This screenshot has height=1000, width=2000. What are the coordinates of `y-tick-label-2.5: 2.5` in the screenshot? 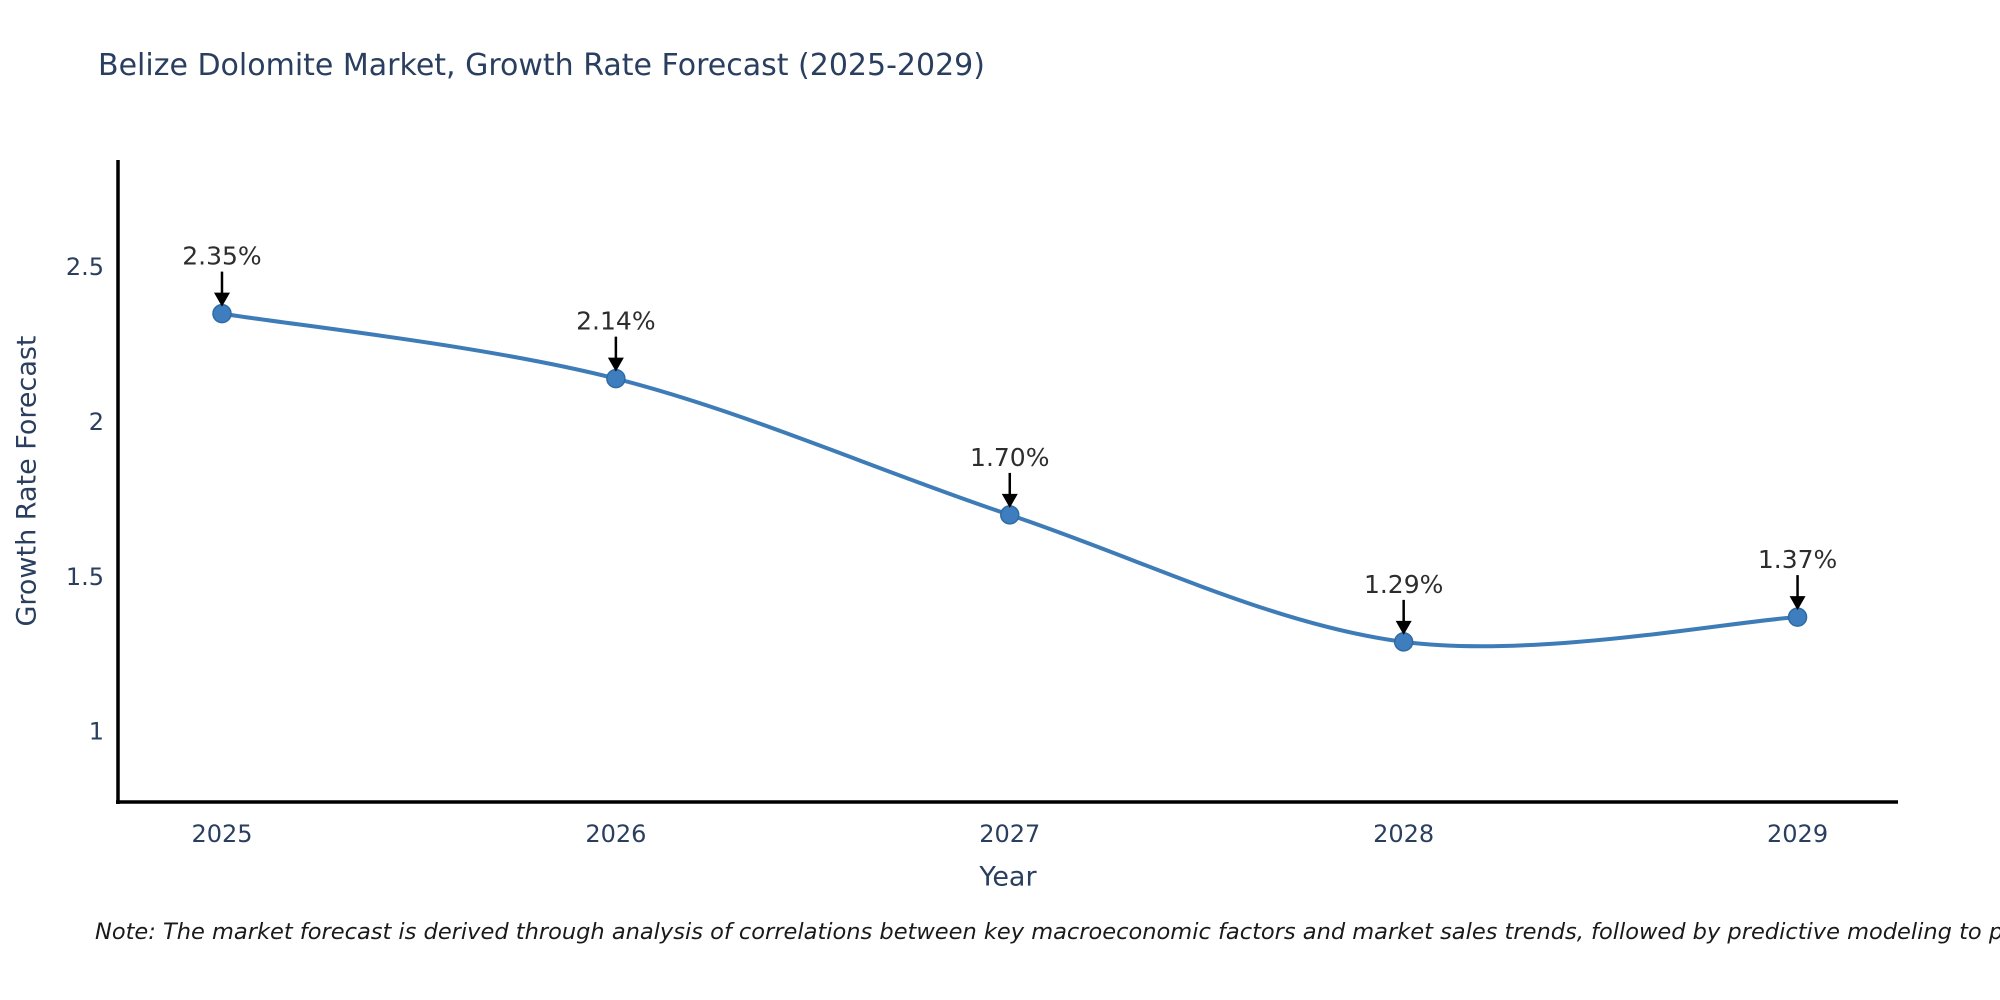 It's located at (85, 267).